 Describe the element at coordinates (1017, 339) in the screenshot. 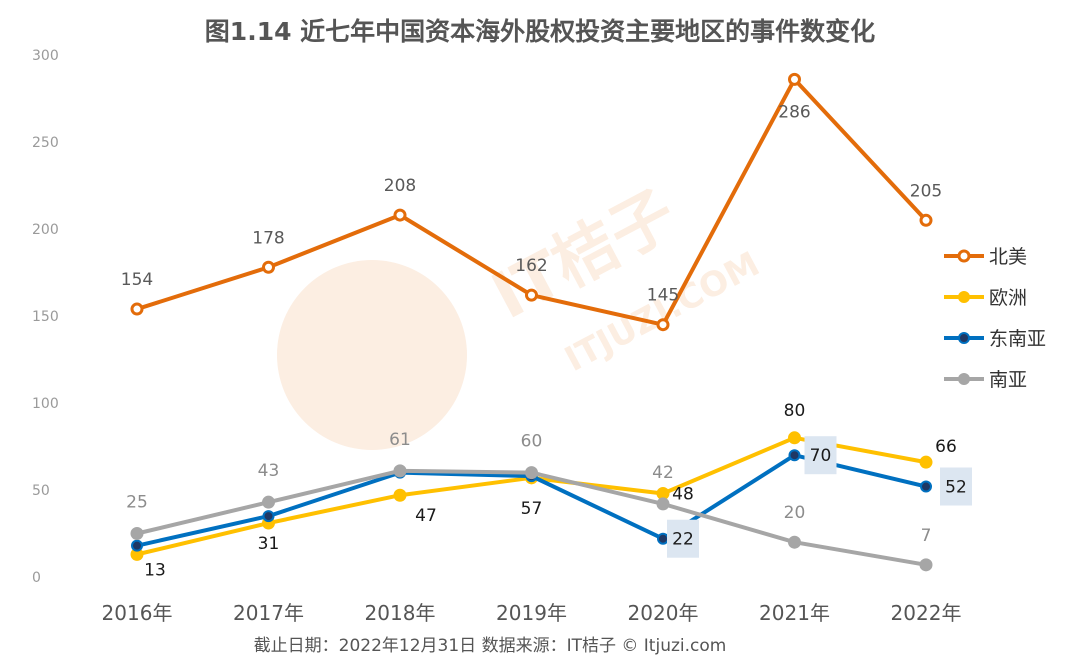

I see `legend-label: 东南亚` at that location.